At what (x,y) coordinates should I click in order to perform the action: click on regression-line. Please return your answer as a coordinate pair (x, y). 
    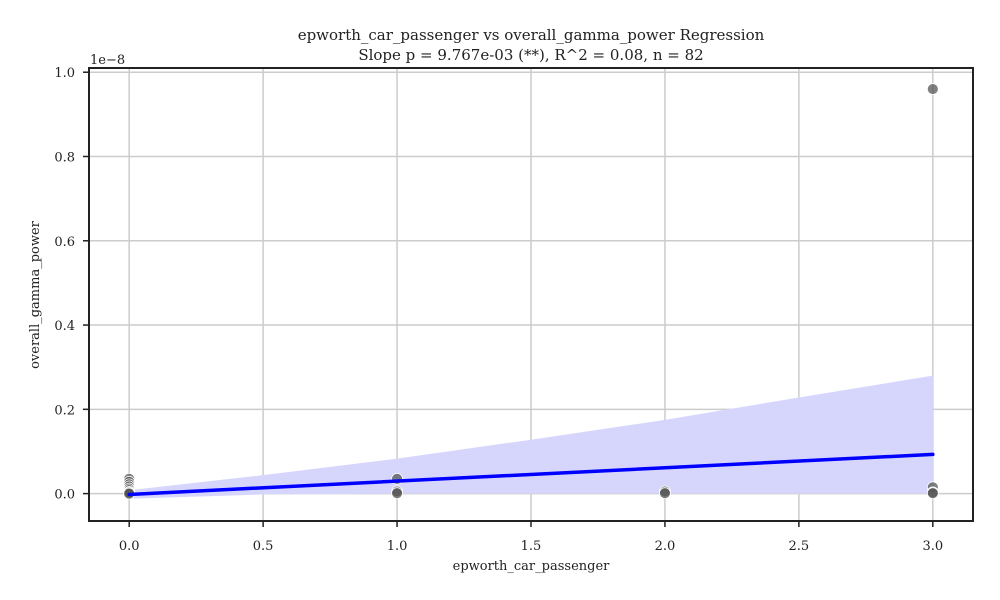
    Looking at the image, I should click on (531, 474).